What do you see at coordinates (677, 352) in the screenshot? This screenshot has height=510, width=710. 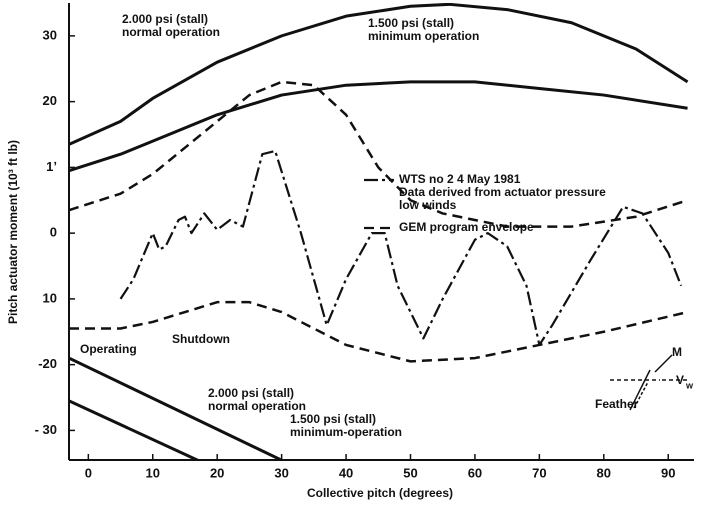 I see `annotation: M` at bounding box center [677, 352].